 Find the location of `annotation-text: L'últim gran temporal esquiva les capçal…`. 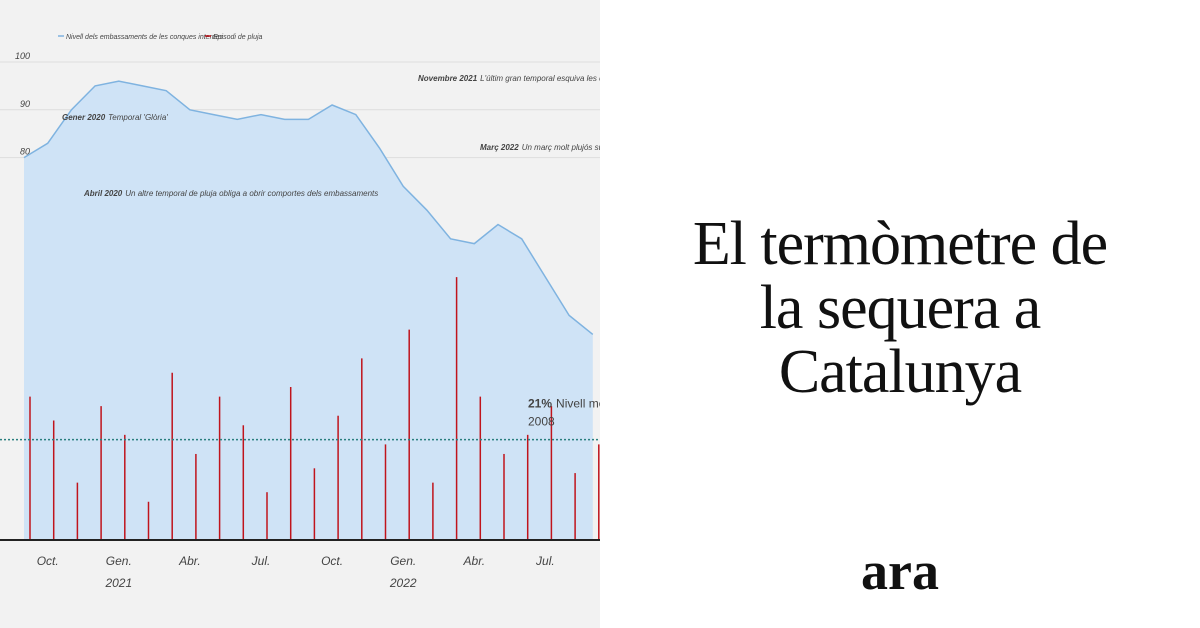

annotation-text: L'últim gran temporal esquiva les capçal… is located at coordinates (540, 78).